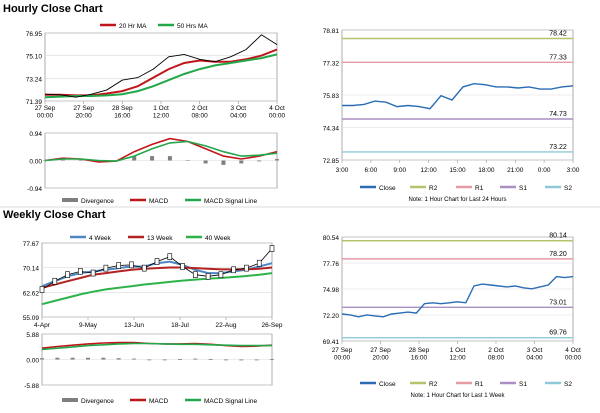 This screenshot has height=413, width=600. What do you see at coordinates (458, 396) in the screenshot?
I see `weekly-pivot-note: Note: 1 Hour Chart for Last 1 Week` at bounding box center [458, 396].